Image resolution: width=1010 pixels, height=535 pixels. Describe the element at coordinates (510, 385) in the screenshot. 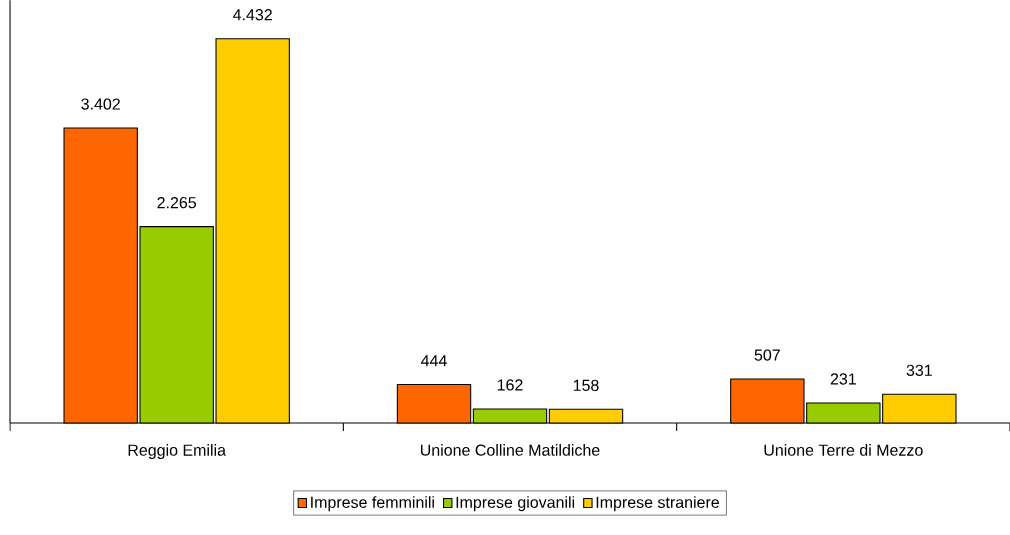

I see `data-label: 162` at that location.